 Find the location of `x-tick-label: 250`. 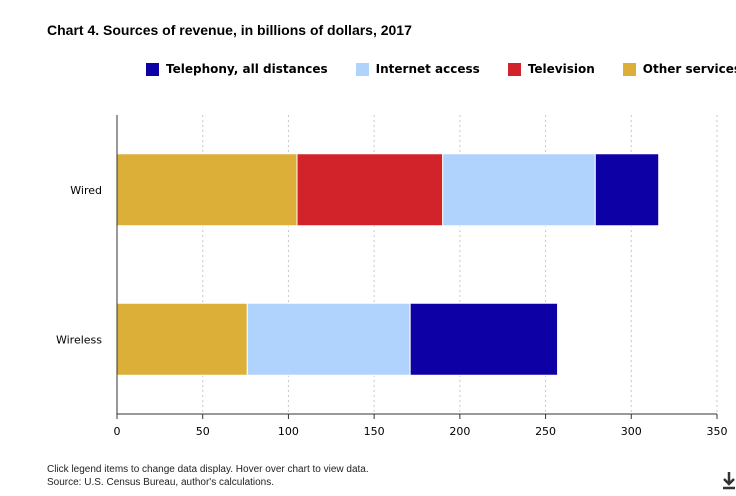

x-tick-label: 250 is located at coordinates (545, 431).